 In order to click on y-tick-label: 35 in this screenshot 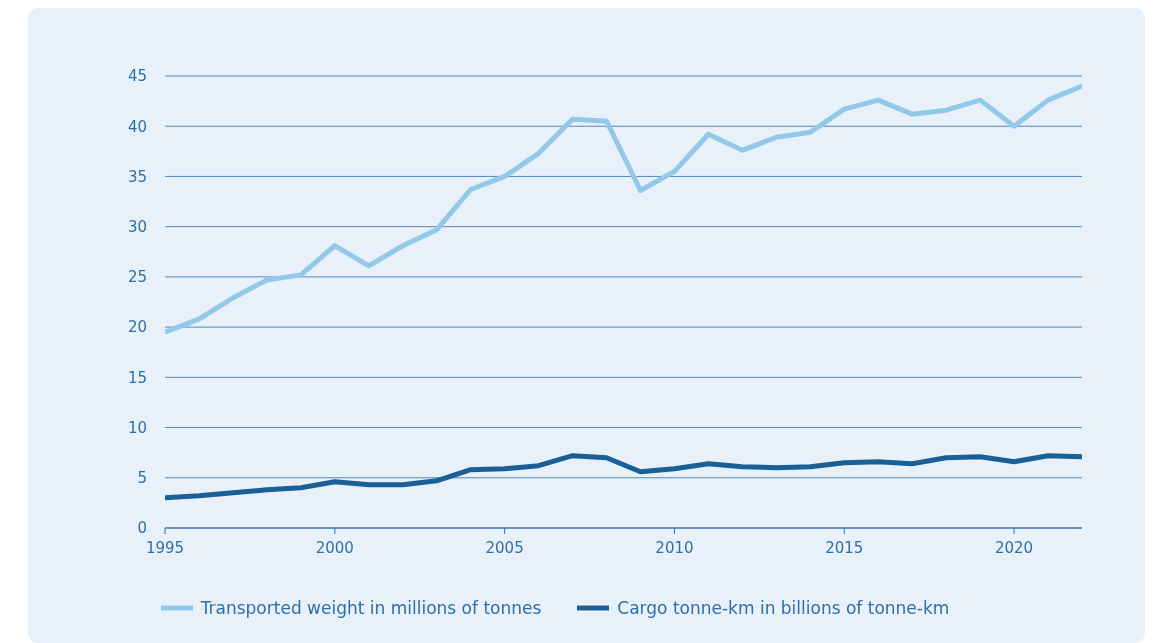, I will do `click(137, 176)`.